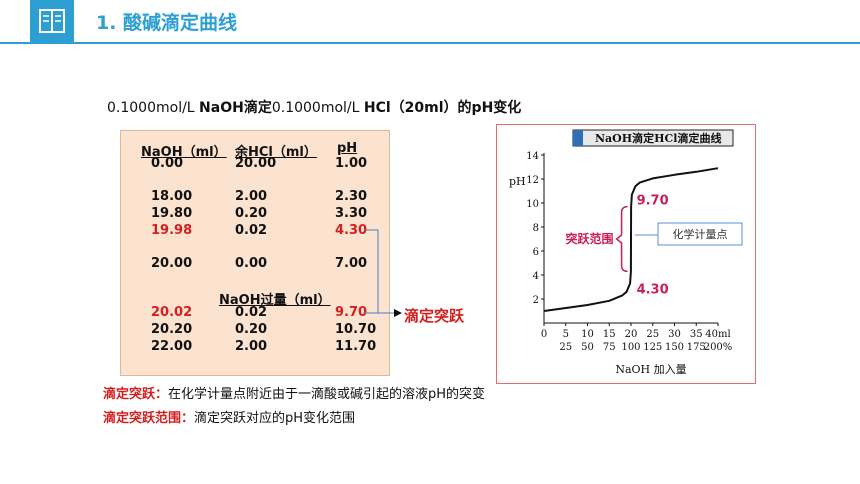  I want to click on table-cell-ph: 2.30, so click(351, 196).